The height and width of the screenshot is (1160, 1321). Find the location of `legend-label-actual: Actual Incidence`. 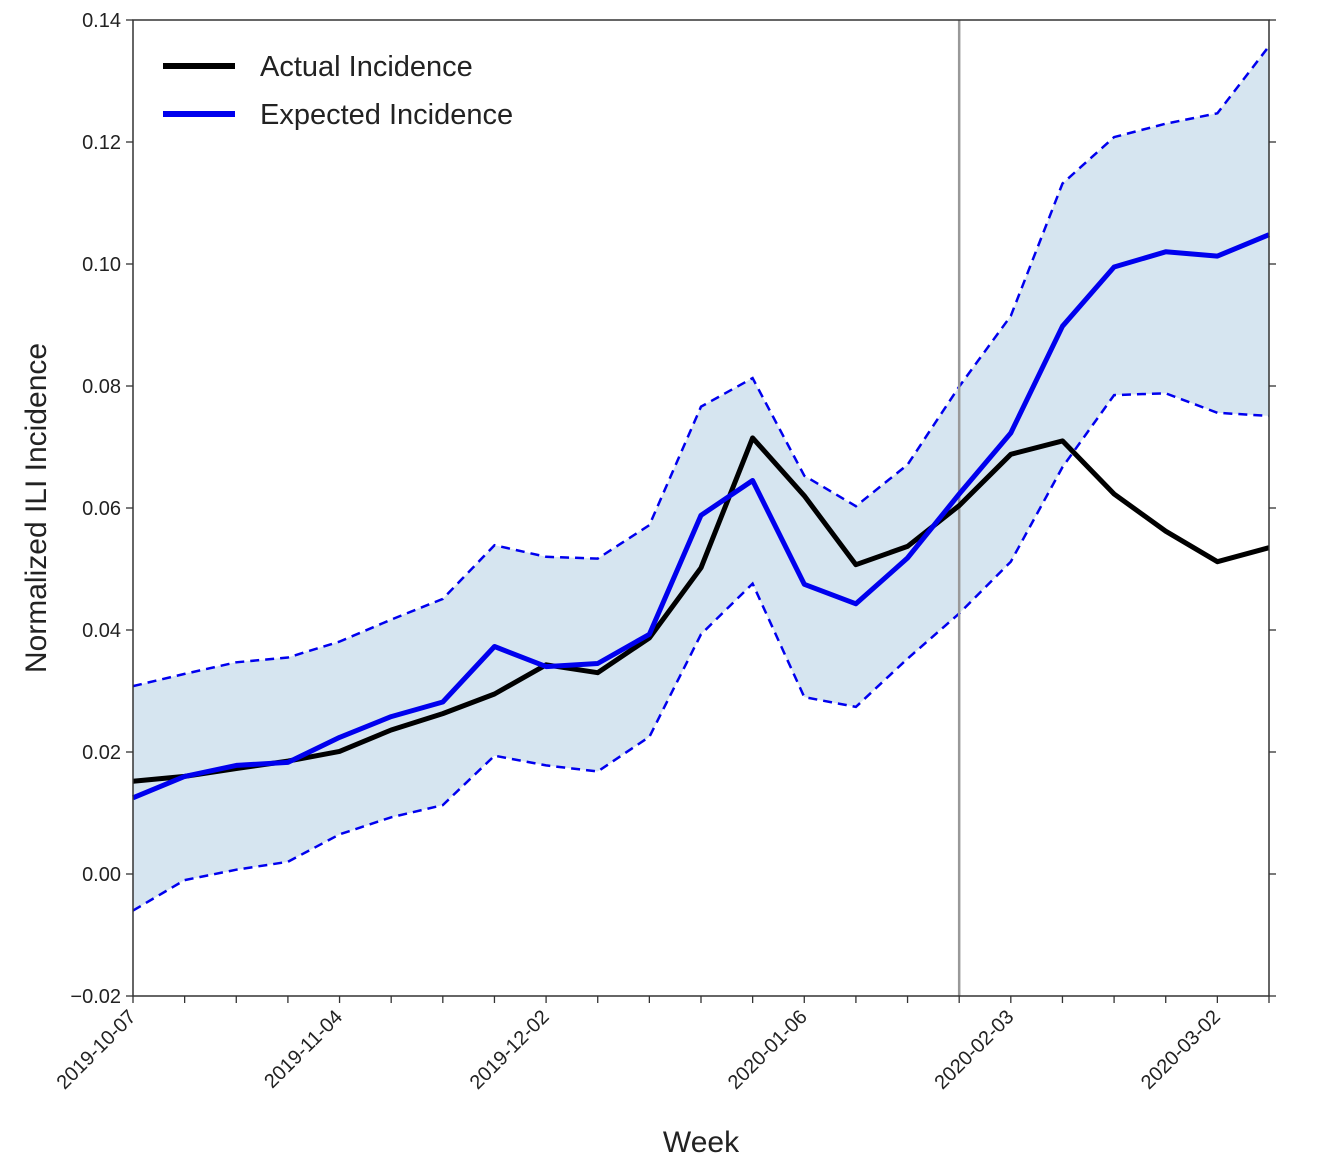

legend-label-actual: Actual Incidence is located at coordinates (366, 67).